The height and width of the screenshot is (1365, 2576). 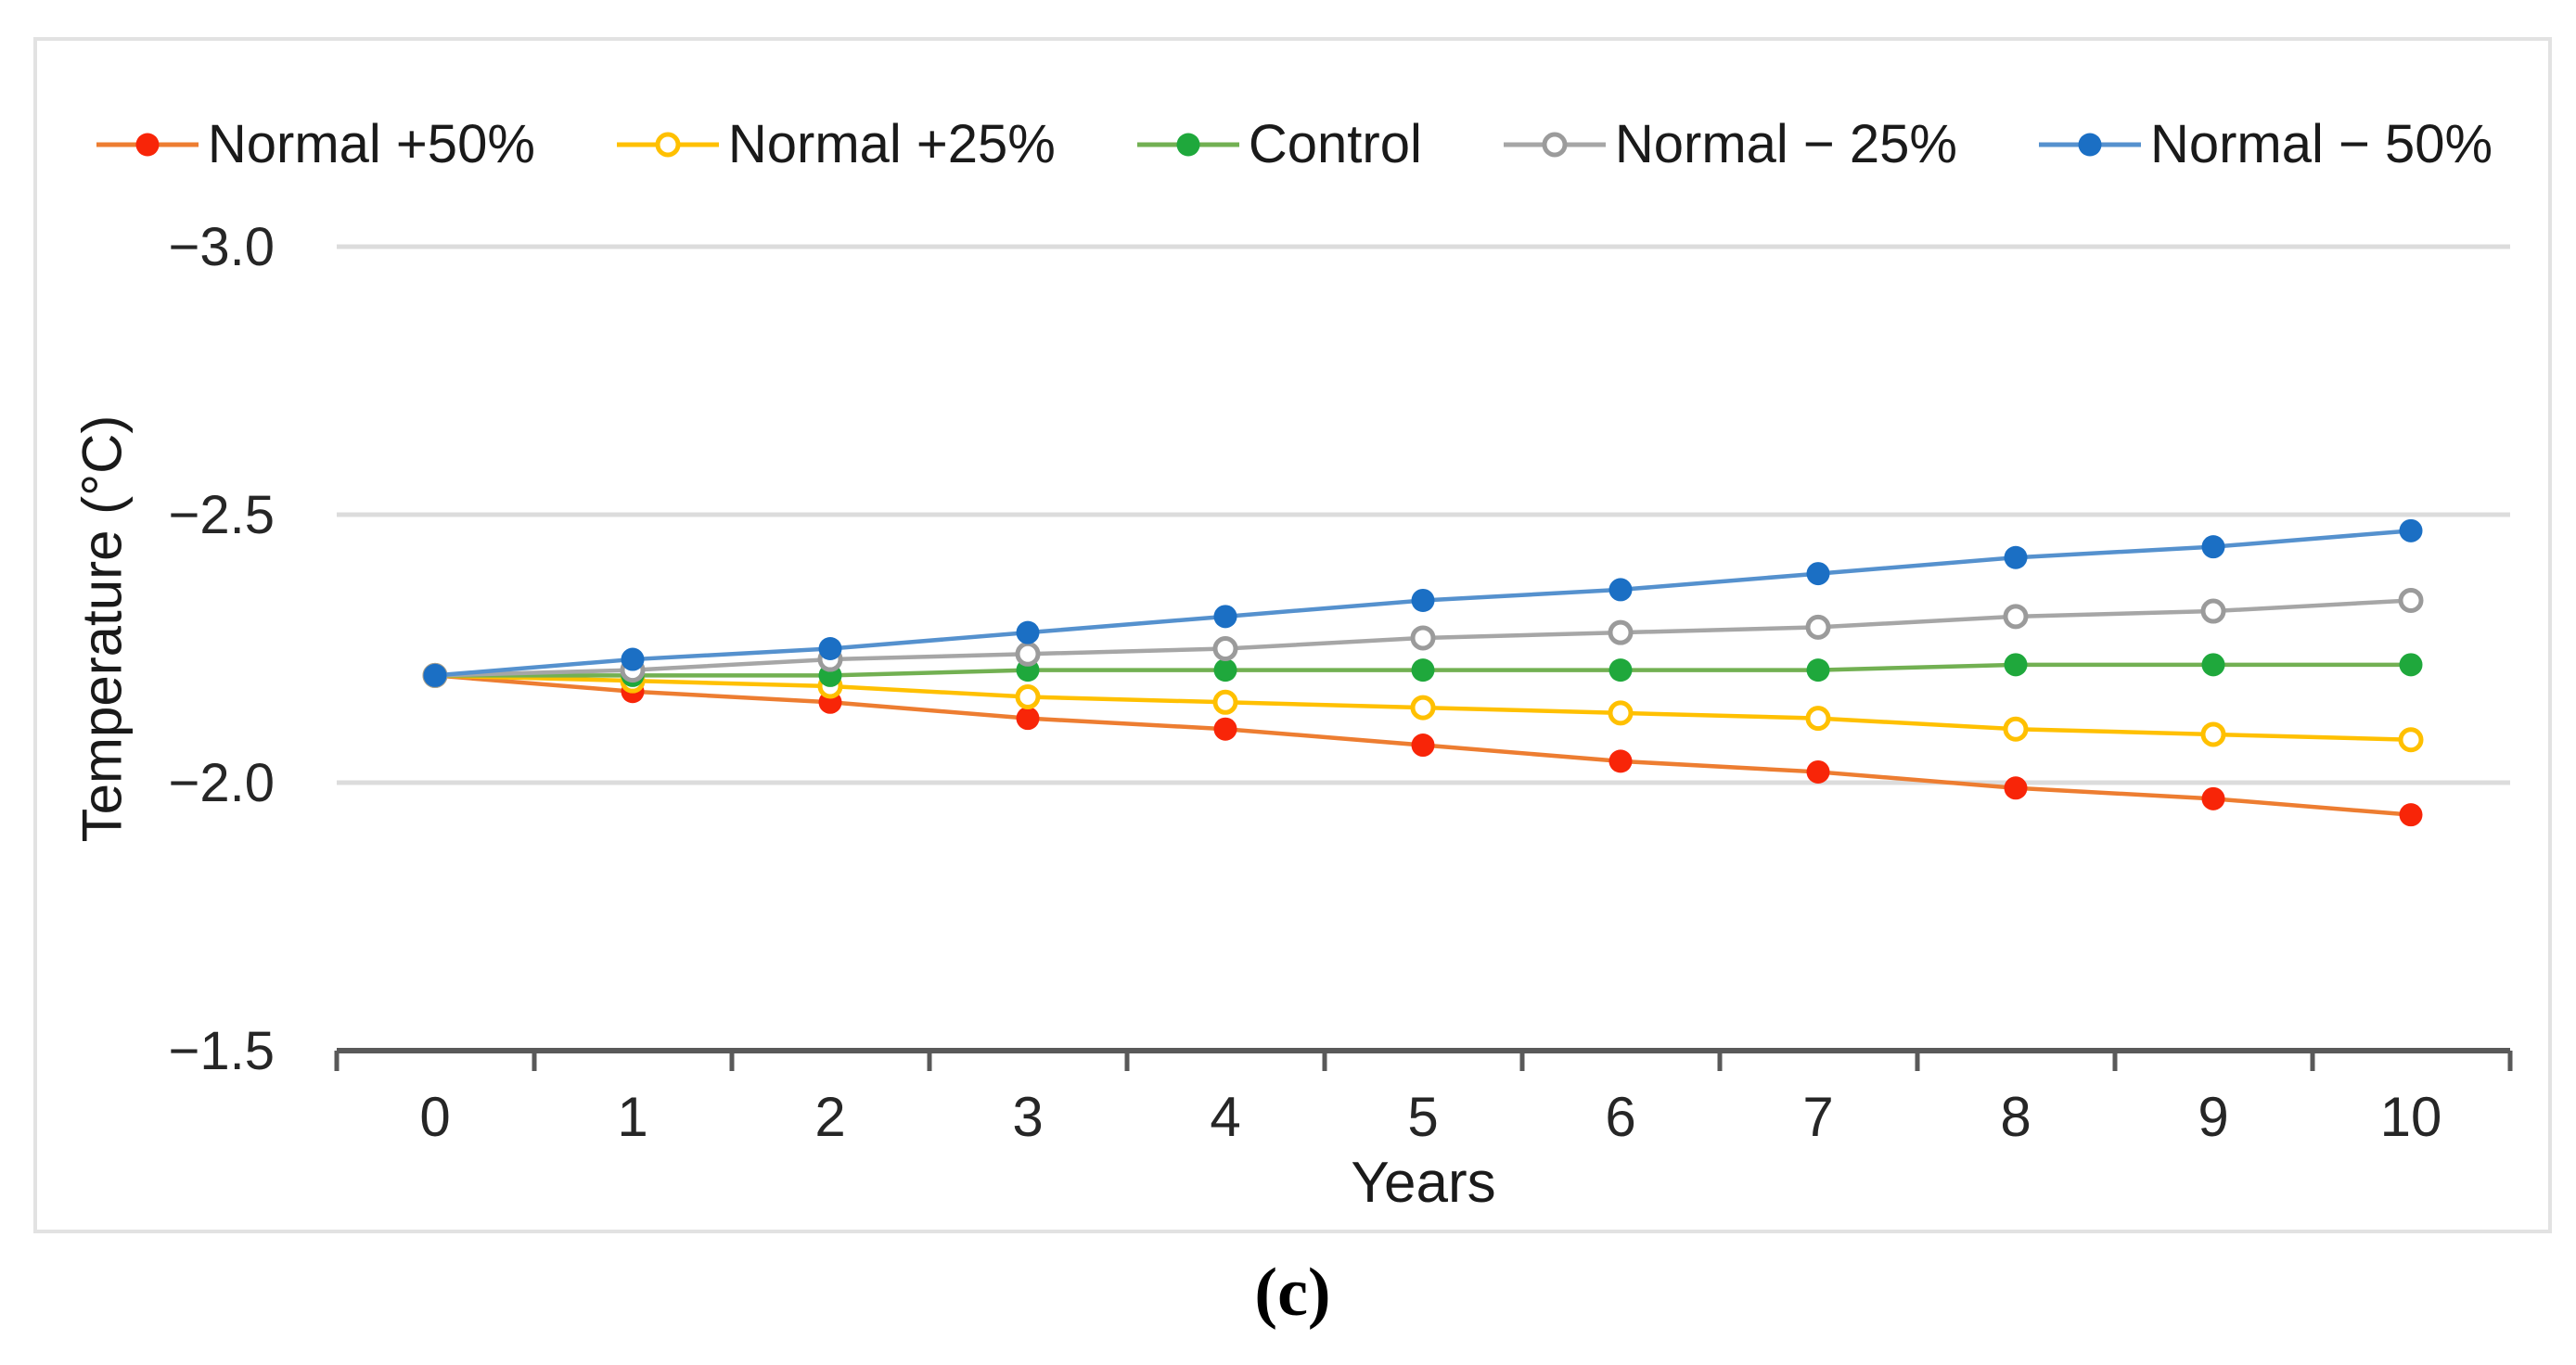 I want to click on legend-item-normal-25: Normal − 25%, so click(x=1730, y=144).